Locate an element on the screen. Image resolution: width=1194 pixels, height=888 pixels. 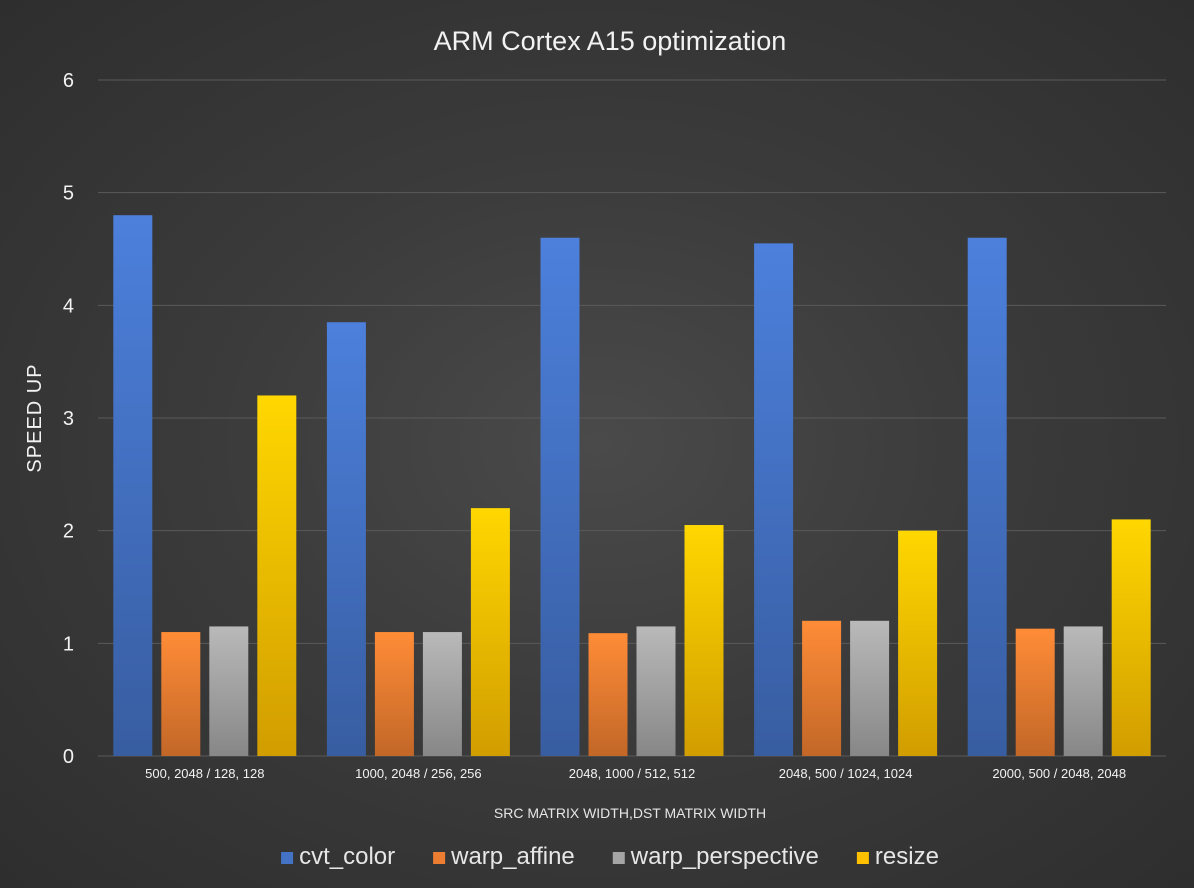
y-tick-label: 2 is located at coordinates (68, 532).